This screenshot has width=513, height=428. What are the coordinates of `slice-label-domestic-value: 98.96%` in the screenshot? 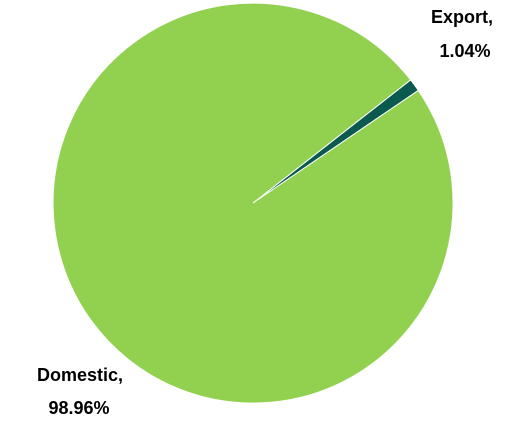 It's located at (78, 408).